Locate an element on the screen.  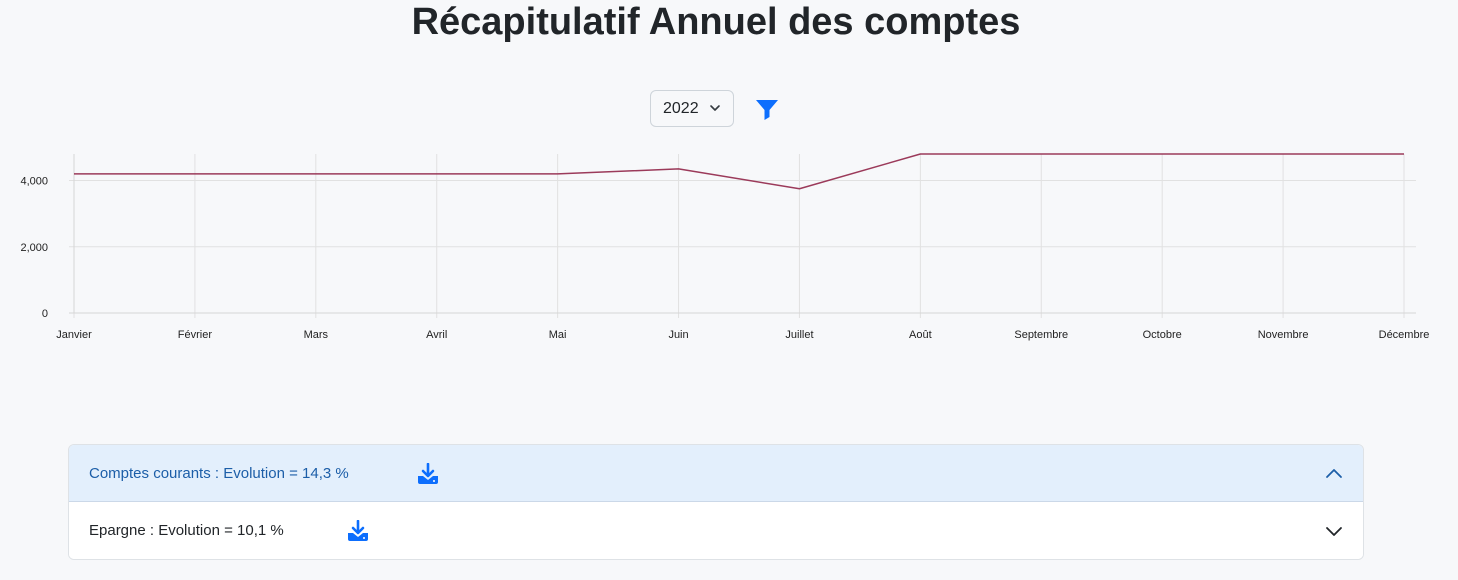
series-line is located at coordinates (739, 171).